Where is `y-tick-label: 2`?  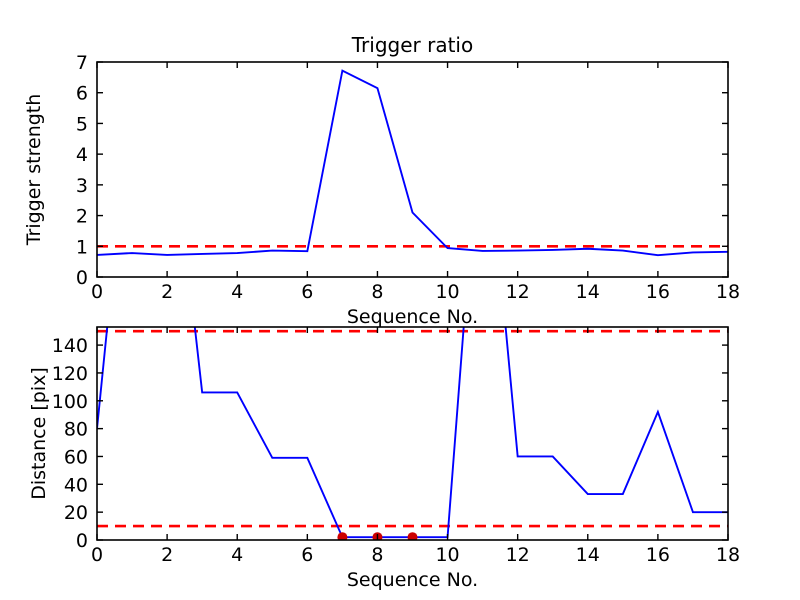
y-tick-label: 2 is located at coordinates (82, 217).